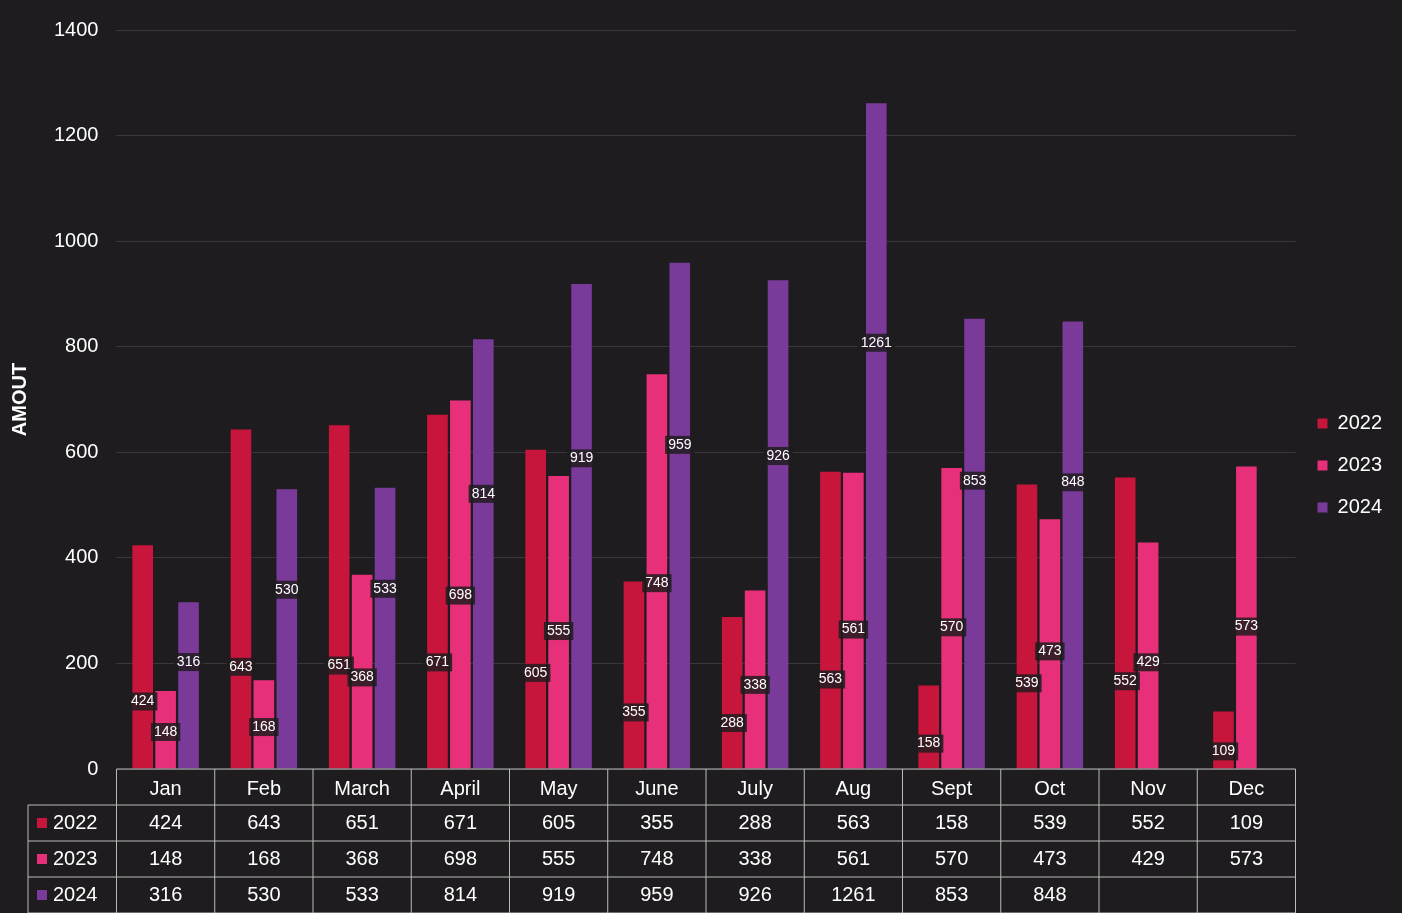  Describe the element at coordinates (76, 239) in the screenshot. I see `y-tick-label: 1000` at that location.